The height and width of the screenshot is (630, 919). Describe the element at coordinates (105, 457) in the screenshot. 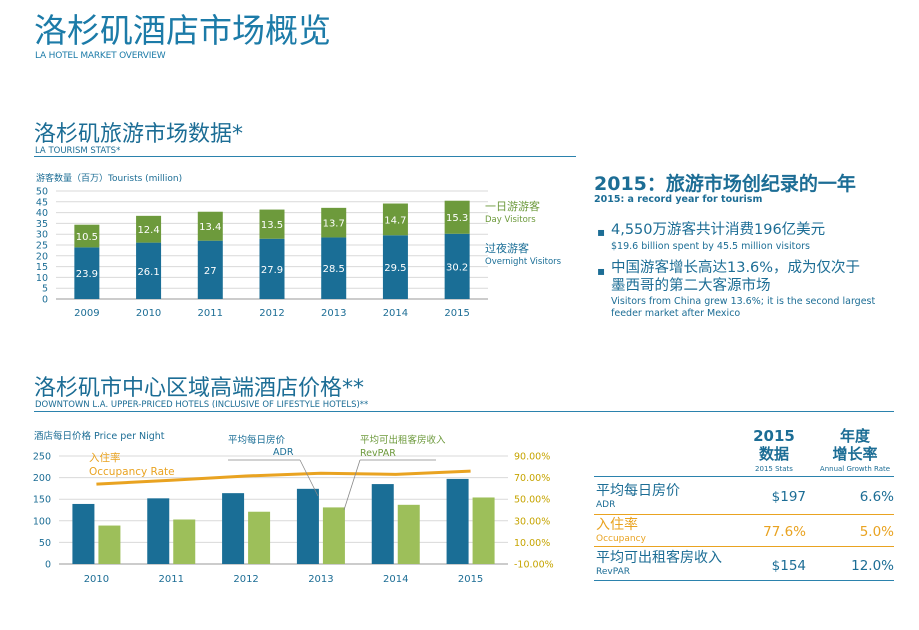

I see `legend-occupancy-cn: 入住率` at that location.